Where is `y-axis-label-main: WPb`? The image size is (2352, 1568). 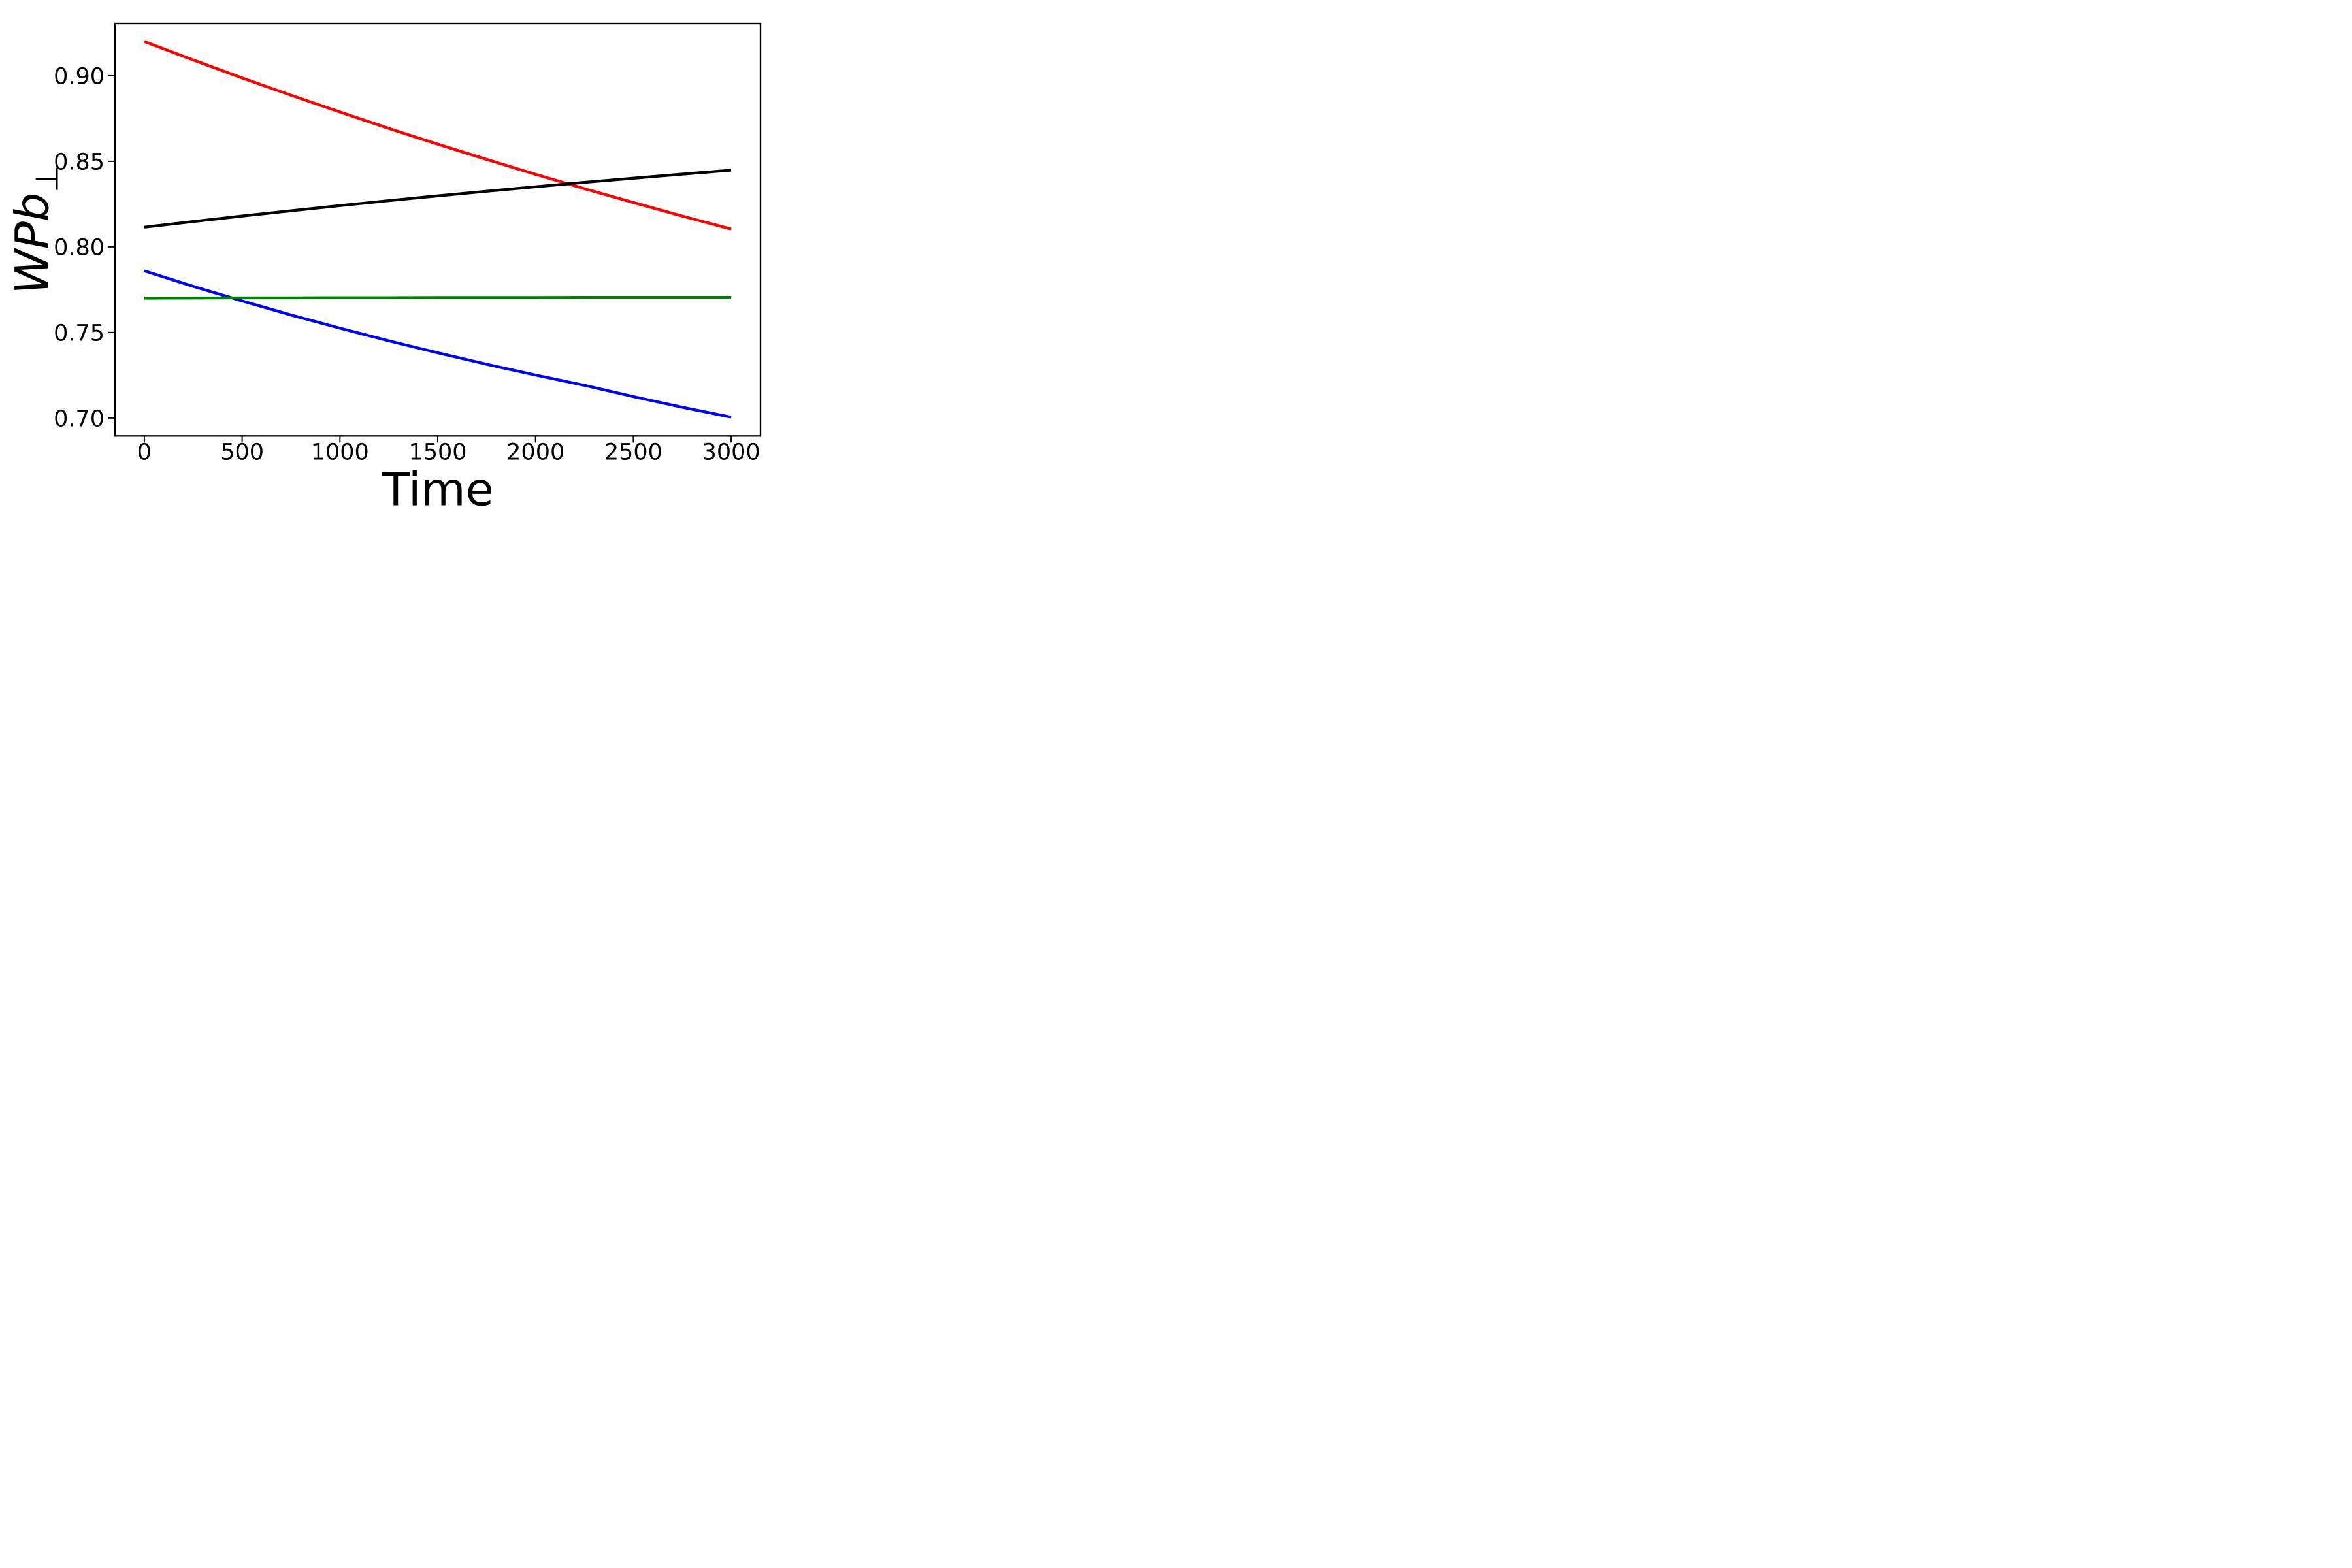 y-axis-label-main: WPb is located at coordinates (32, 244).